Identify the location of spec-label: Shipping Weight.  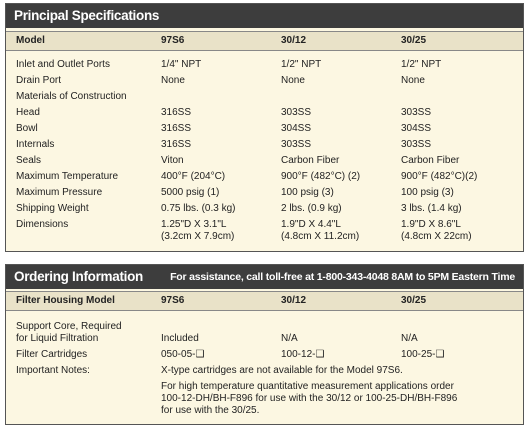
(52, 208).